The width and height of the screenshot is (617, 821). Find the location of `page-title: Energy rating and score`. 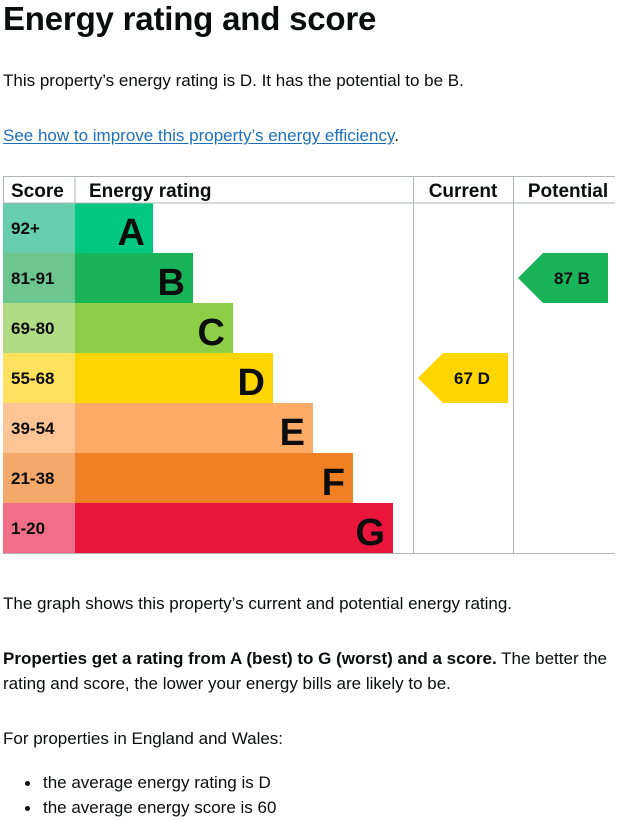

page-title: Energy rating and score is located at coordinates (190, 18).